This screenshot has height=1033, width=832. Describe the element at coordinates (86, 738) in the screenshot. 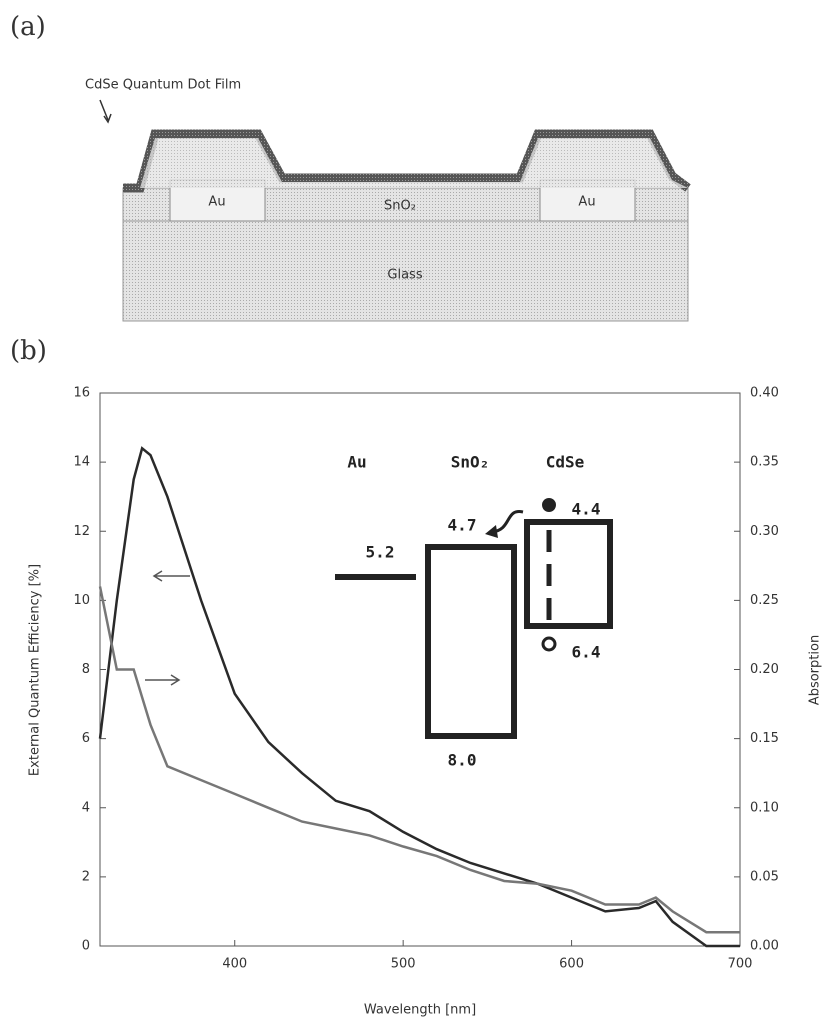

I see `y-tick-label: 6` at that location.